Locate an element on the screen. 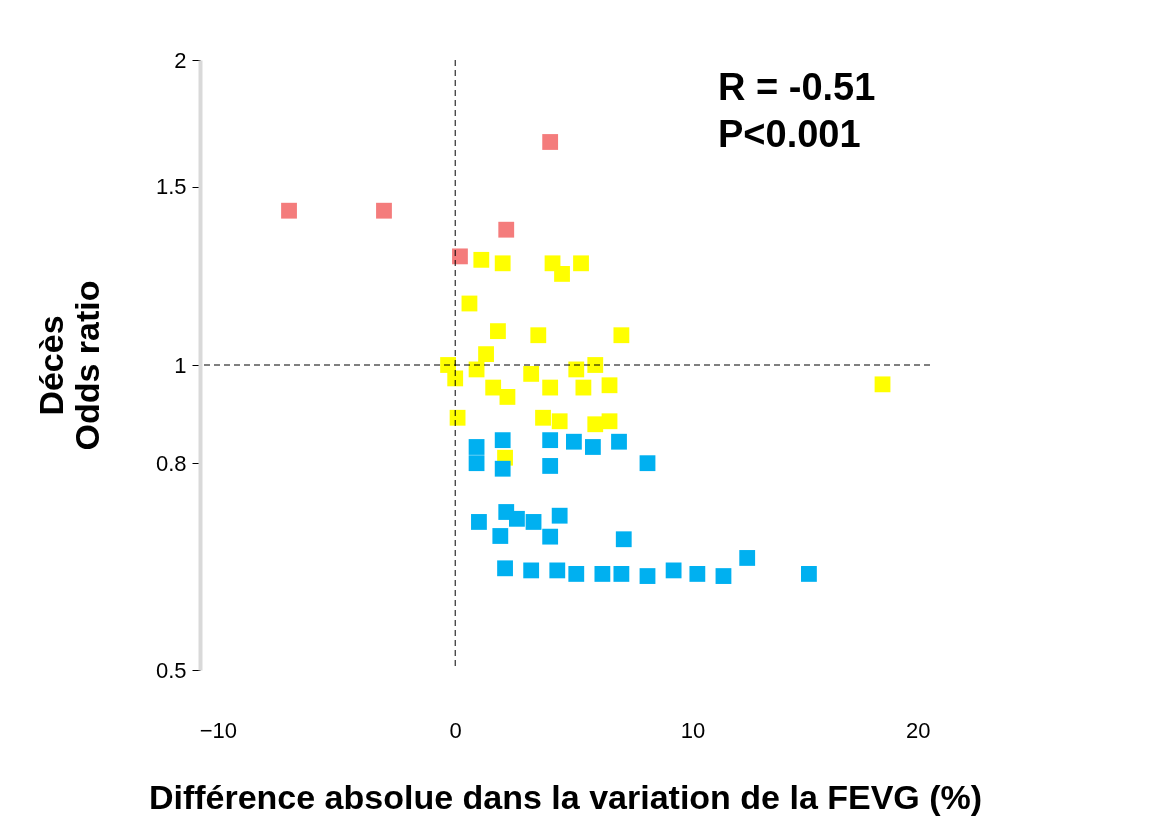  y-tick-label: 2 is located at coordinates (180, 60).